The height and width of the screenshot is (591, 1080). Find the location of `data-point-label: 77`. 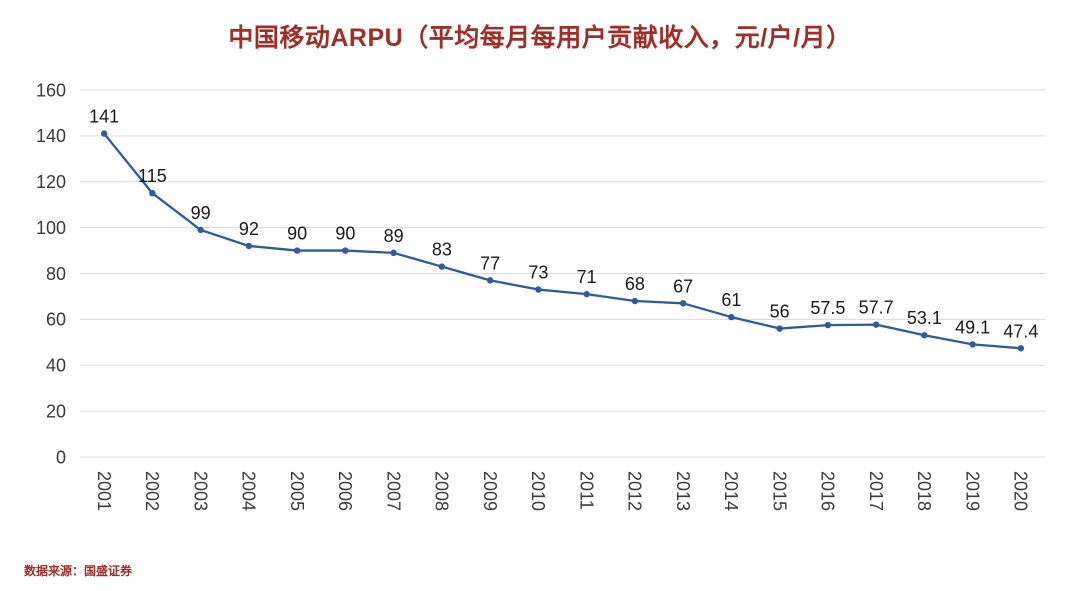

data-point-label: 77 is located at coordinates (490, 263).